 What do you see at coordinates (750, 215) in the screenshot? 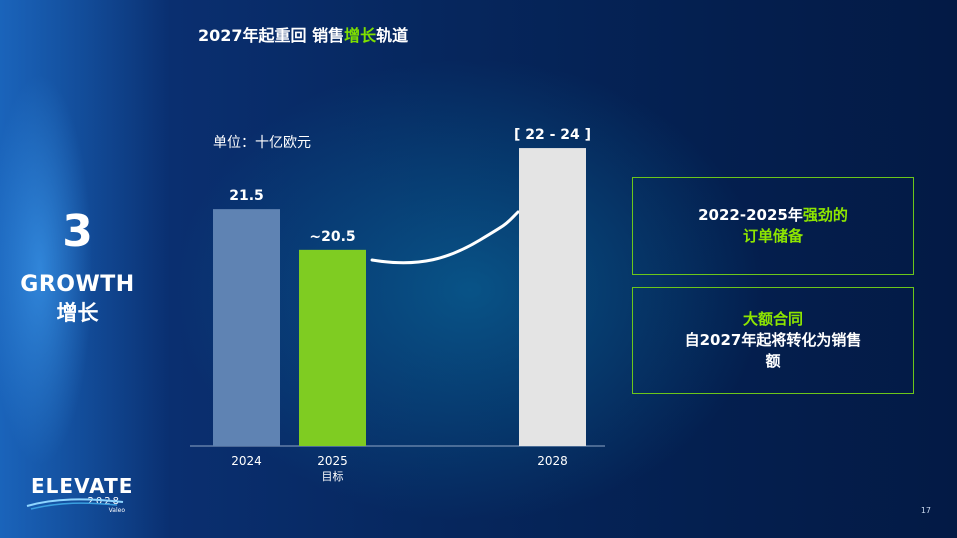
I see `box1-line1-text: 2022-2025年` at bounding box center [750, 215].